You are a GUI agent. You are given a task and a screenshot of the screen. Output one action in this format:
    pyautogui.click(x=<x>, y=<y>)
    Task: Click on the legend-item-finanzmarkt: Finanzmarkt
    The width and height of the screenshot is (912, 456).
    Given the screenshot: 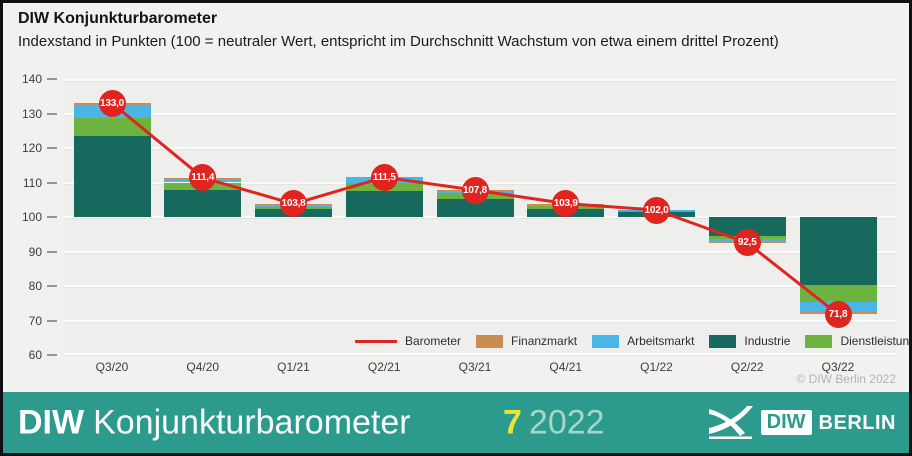 What is the action you would take?
    pyautogui.click(x=526, y=341)
    